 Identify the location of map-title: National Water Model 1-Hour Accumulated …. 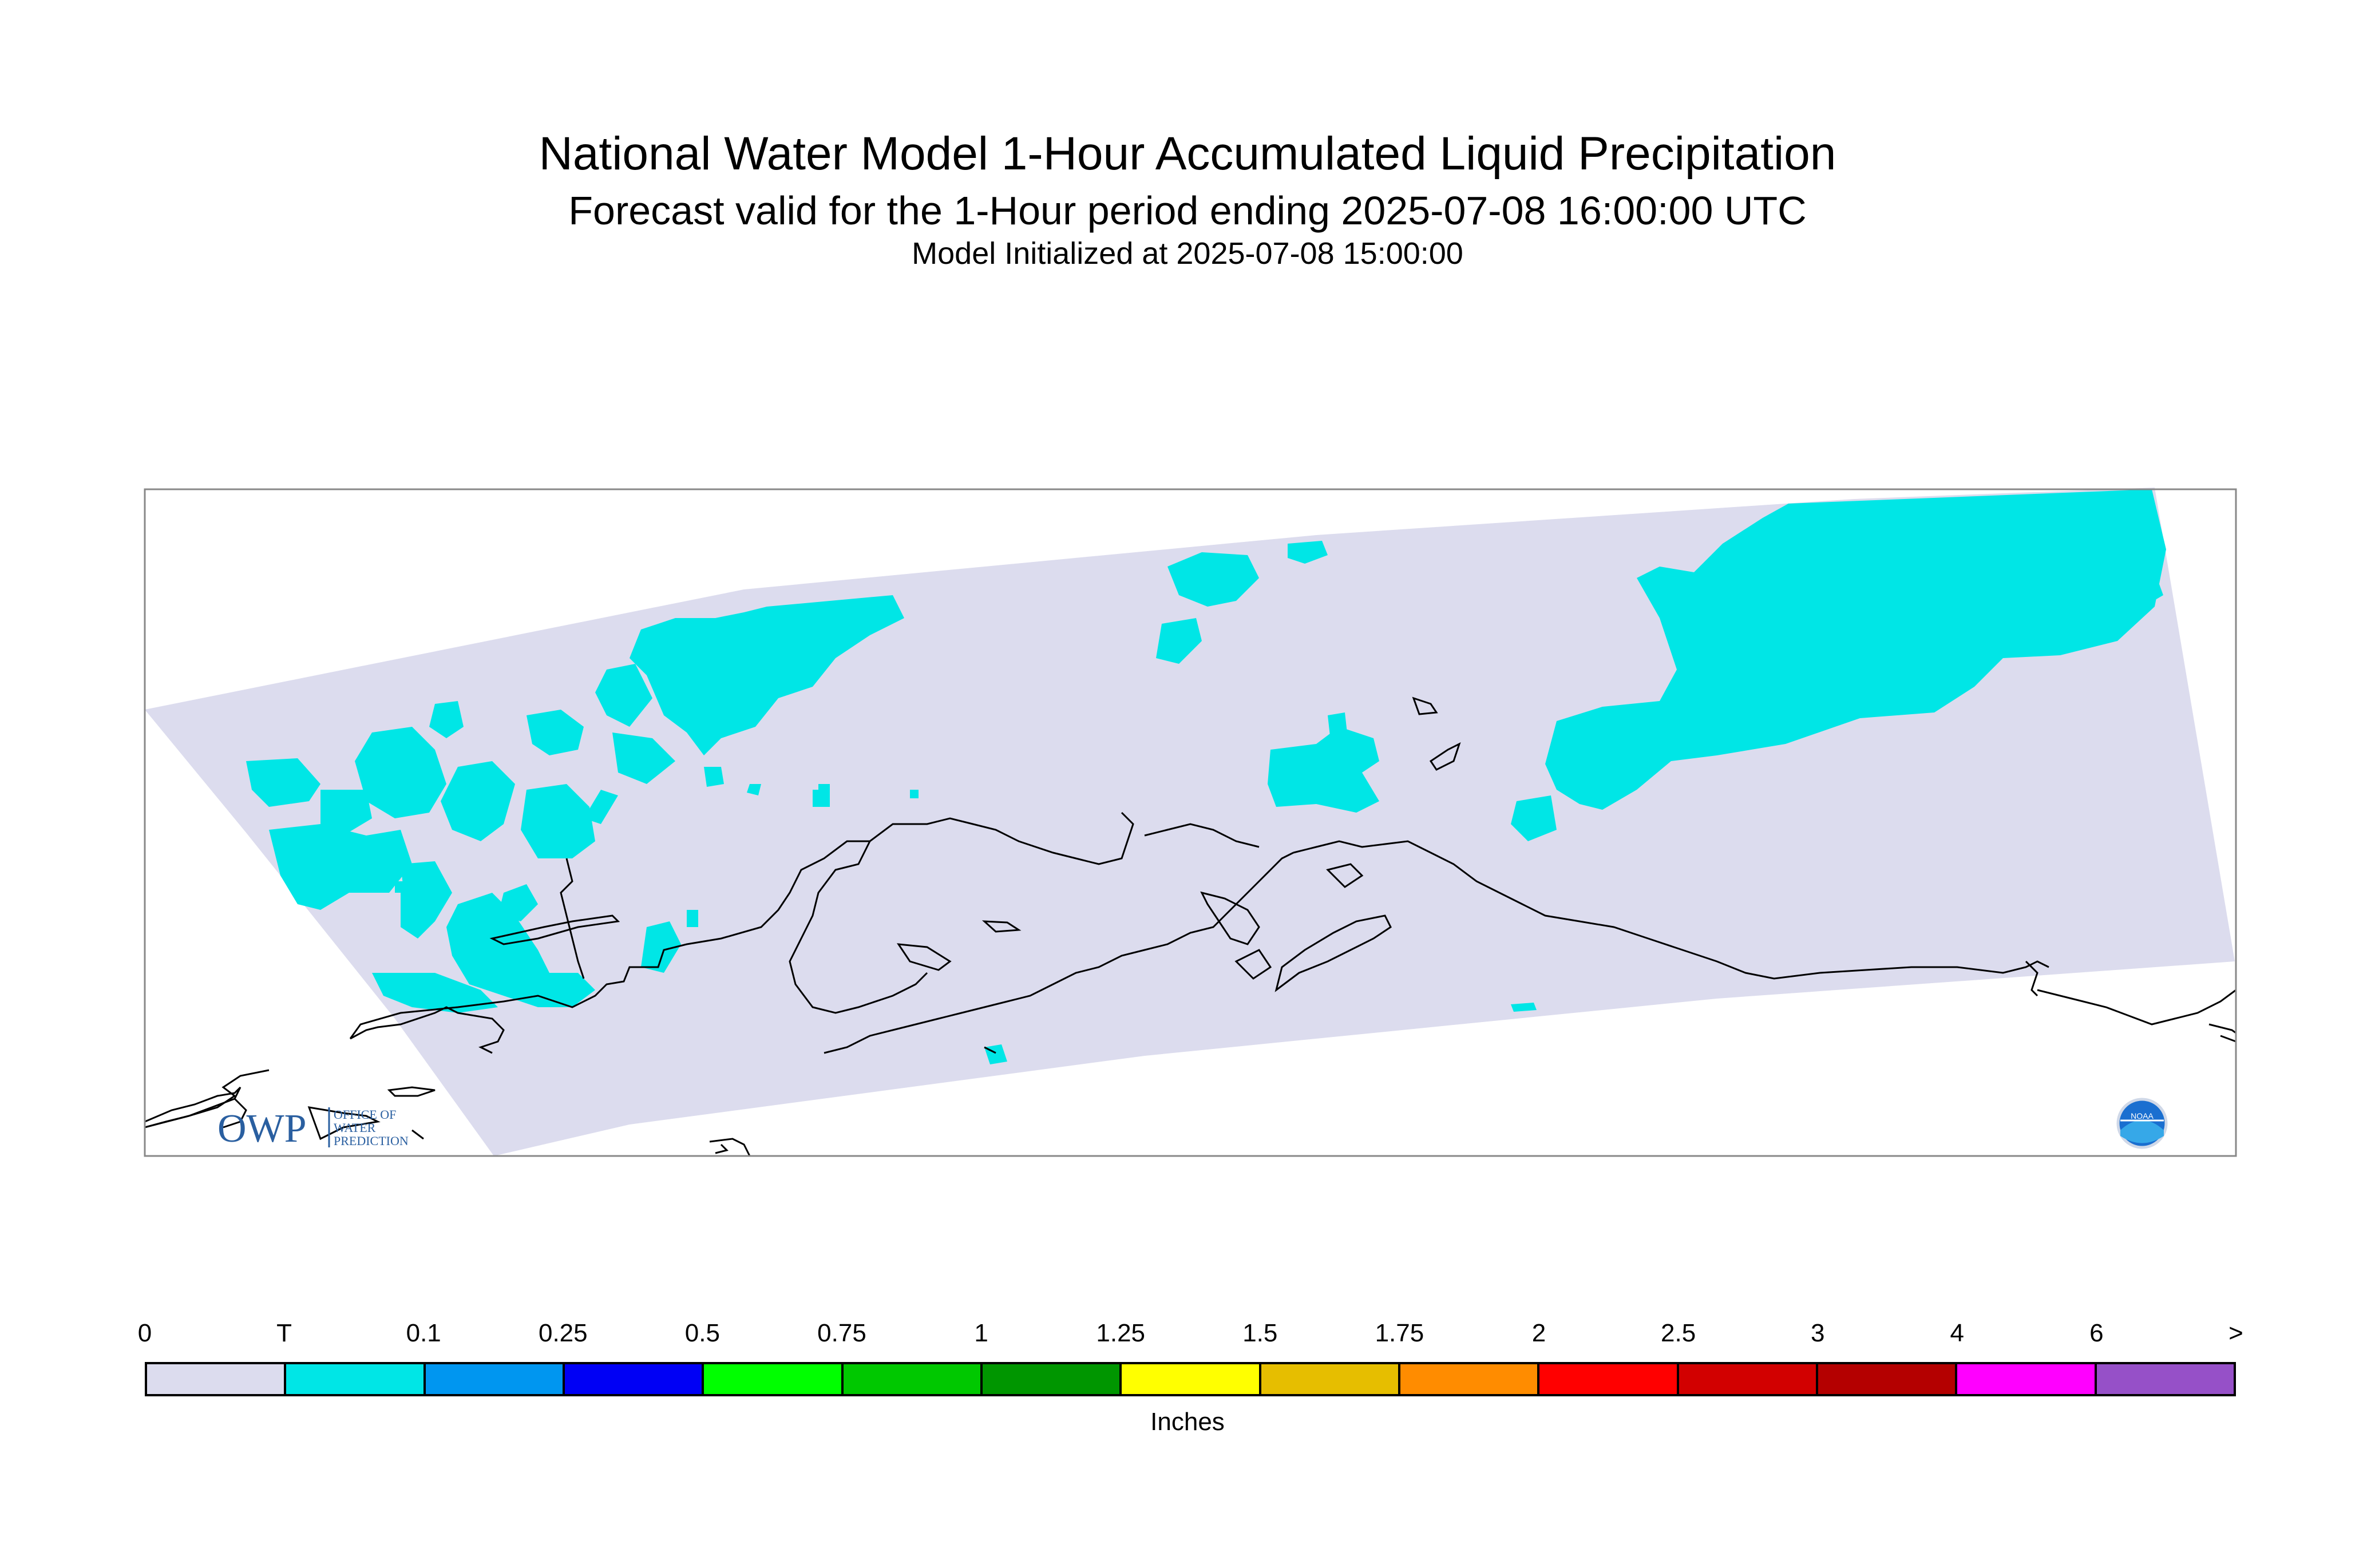
(1187, 154).